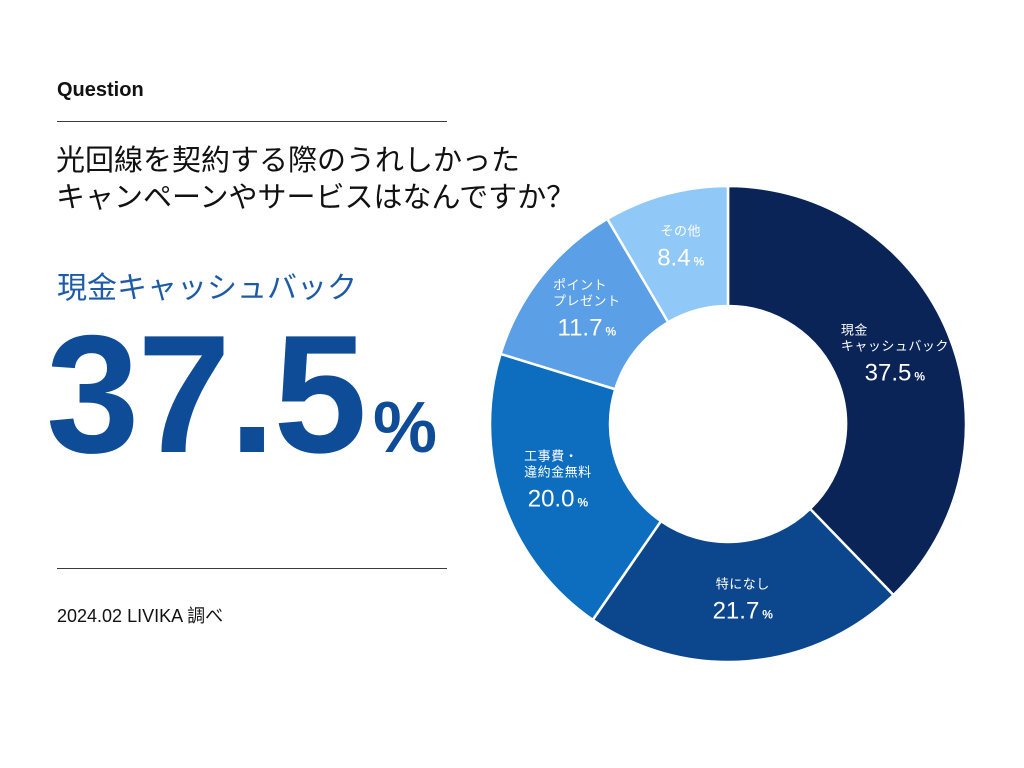  I want to click on slice-value: 8.4%, so click(680, 260).